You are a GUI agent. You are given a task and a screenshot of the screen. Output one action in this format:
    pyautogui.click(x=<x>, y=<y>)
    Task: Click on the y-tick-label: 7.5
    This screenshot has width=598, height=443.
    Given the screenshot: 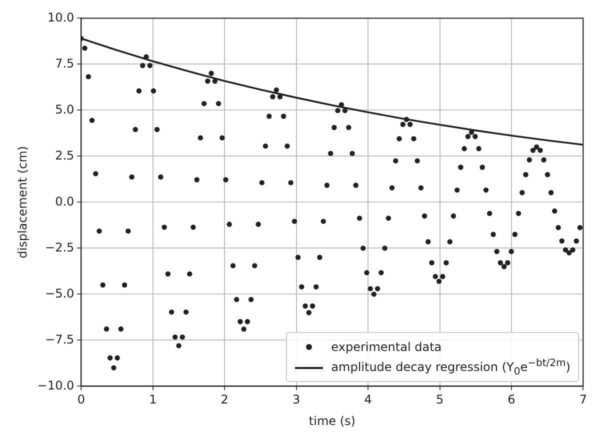 What is the action you would take?
    pyautogui.click(x=64, y=63)
    